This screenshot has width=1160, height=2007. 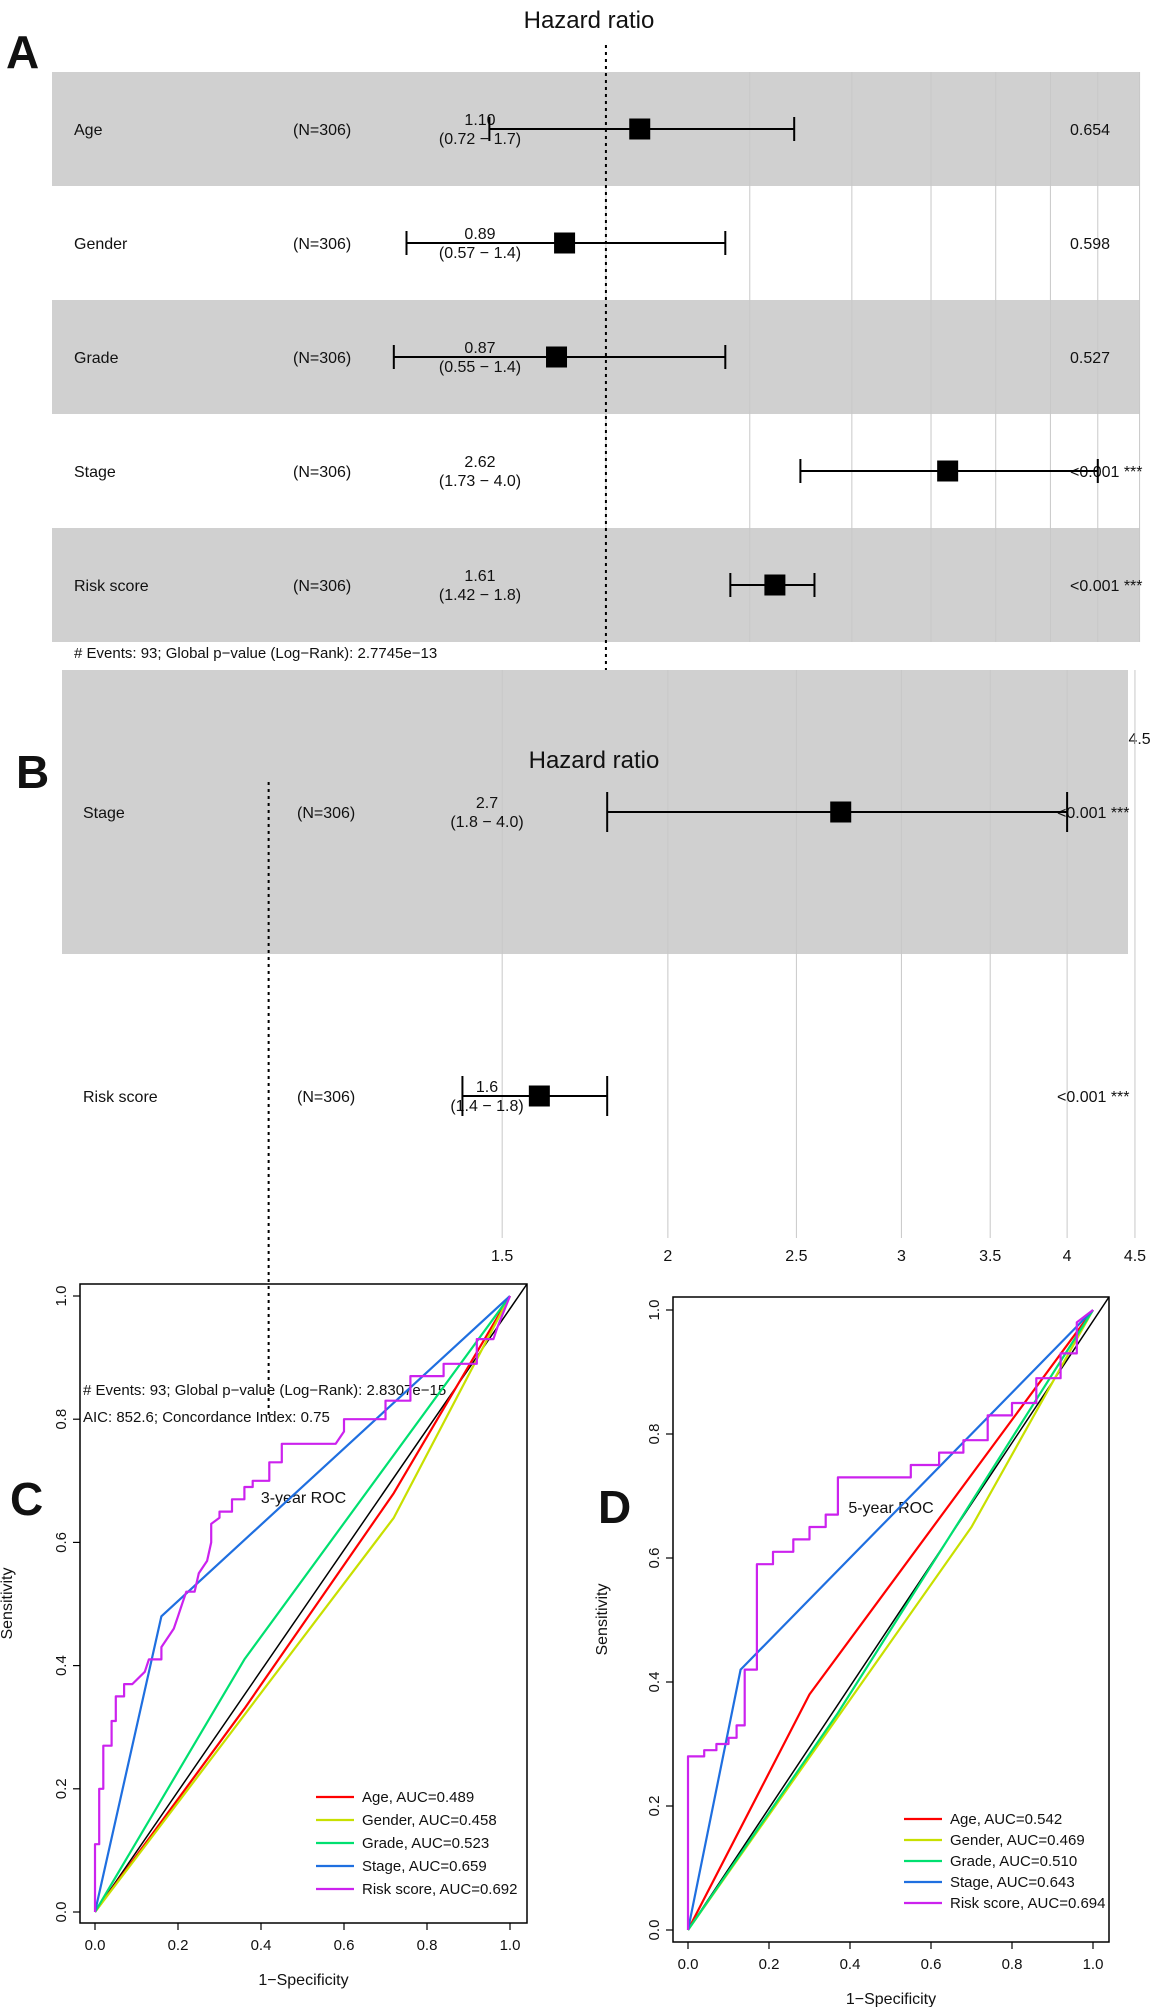 What do you see at coordinates (344, 1945) in the screenshot?
I see `x-tick-label: 0.6` at bounding box center [344, 1945].